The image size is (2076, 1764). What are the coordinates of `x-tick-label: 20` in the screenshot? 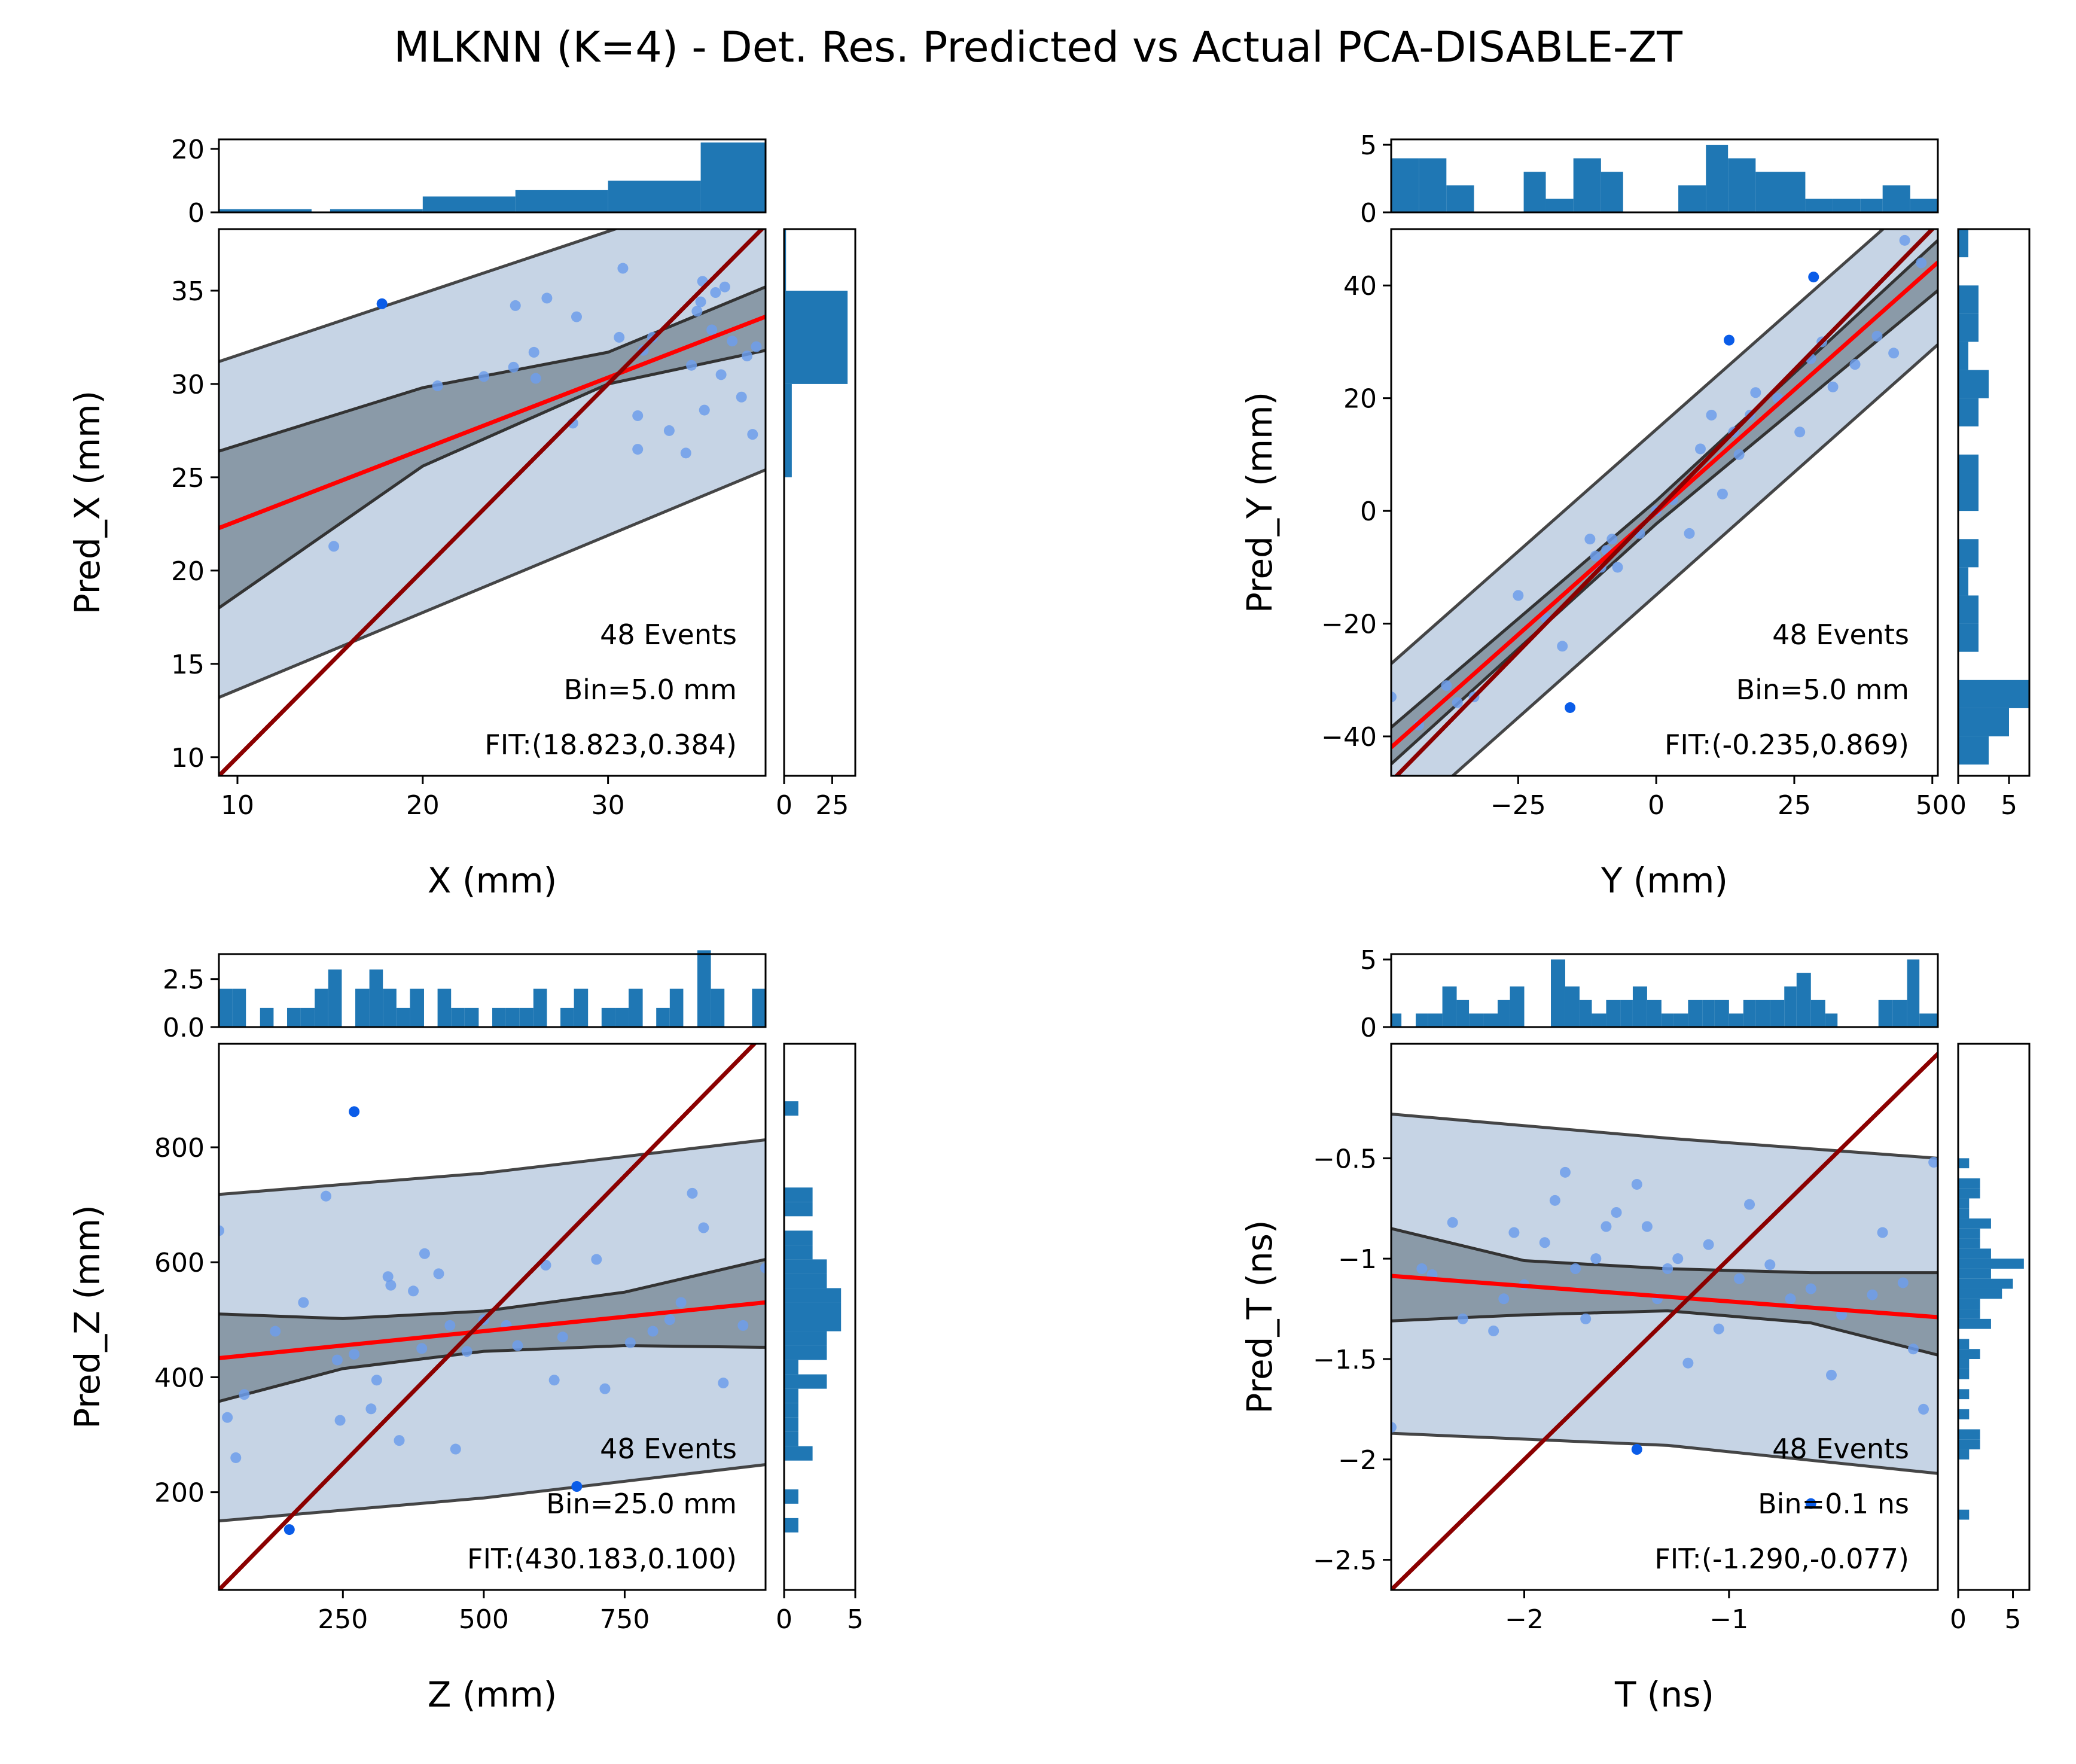 It's located at (423, 805).